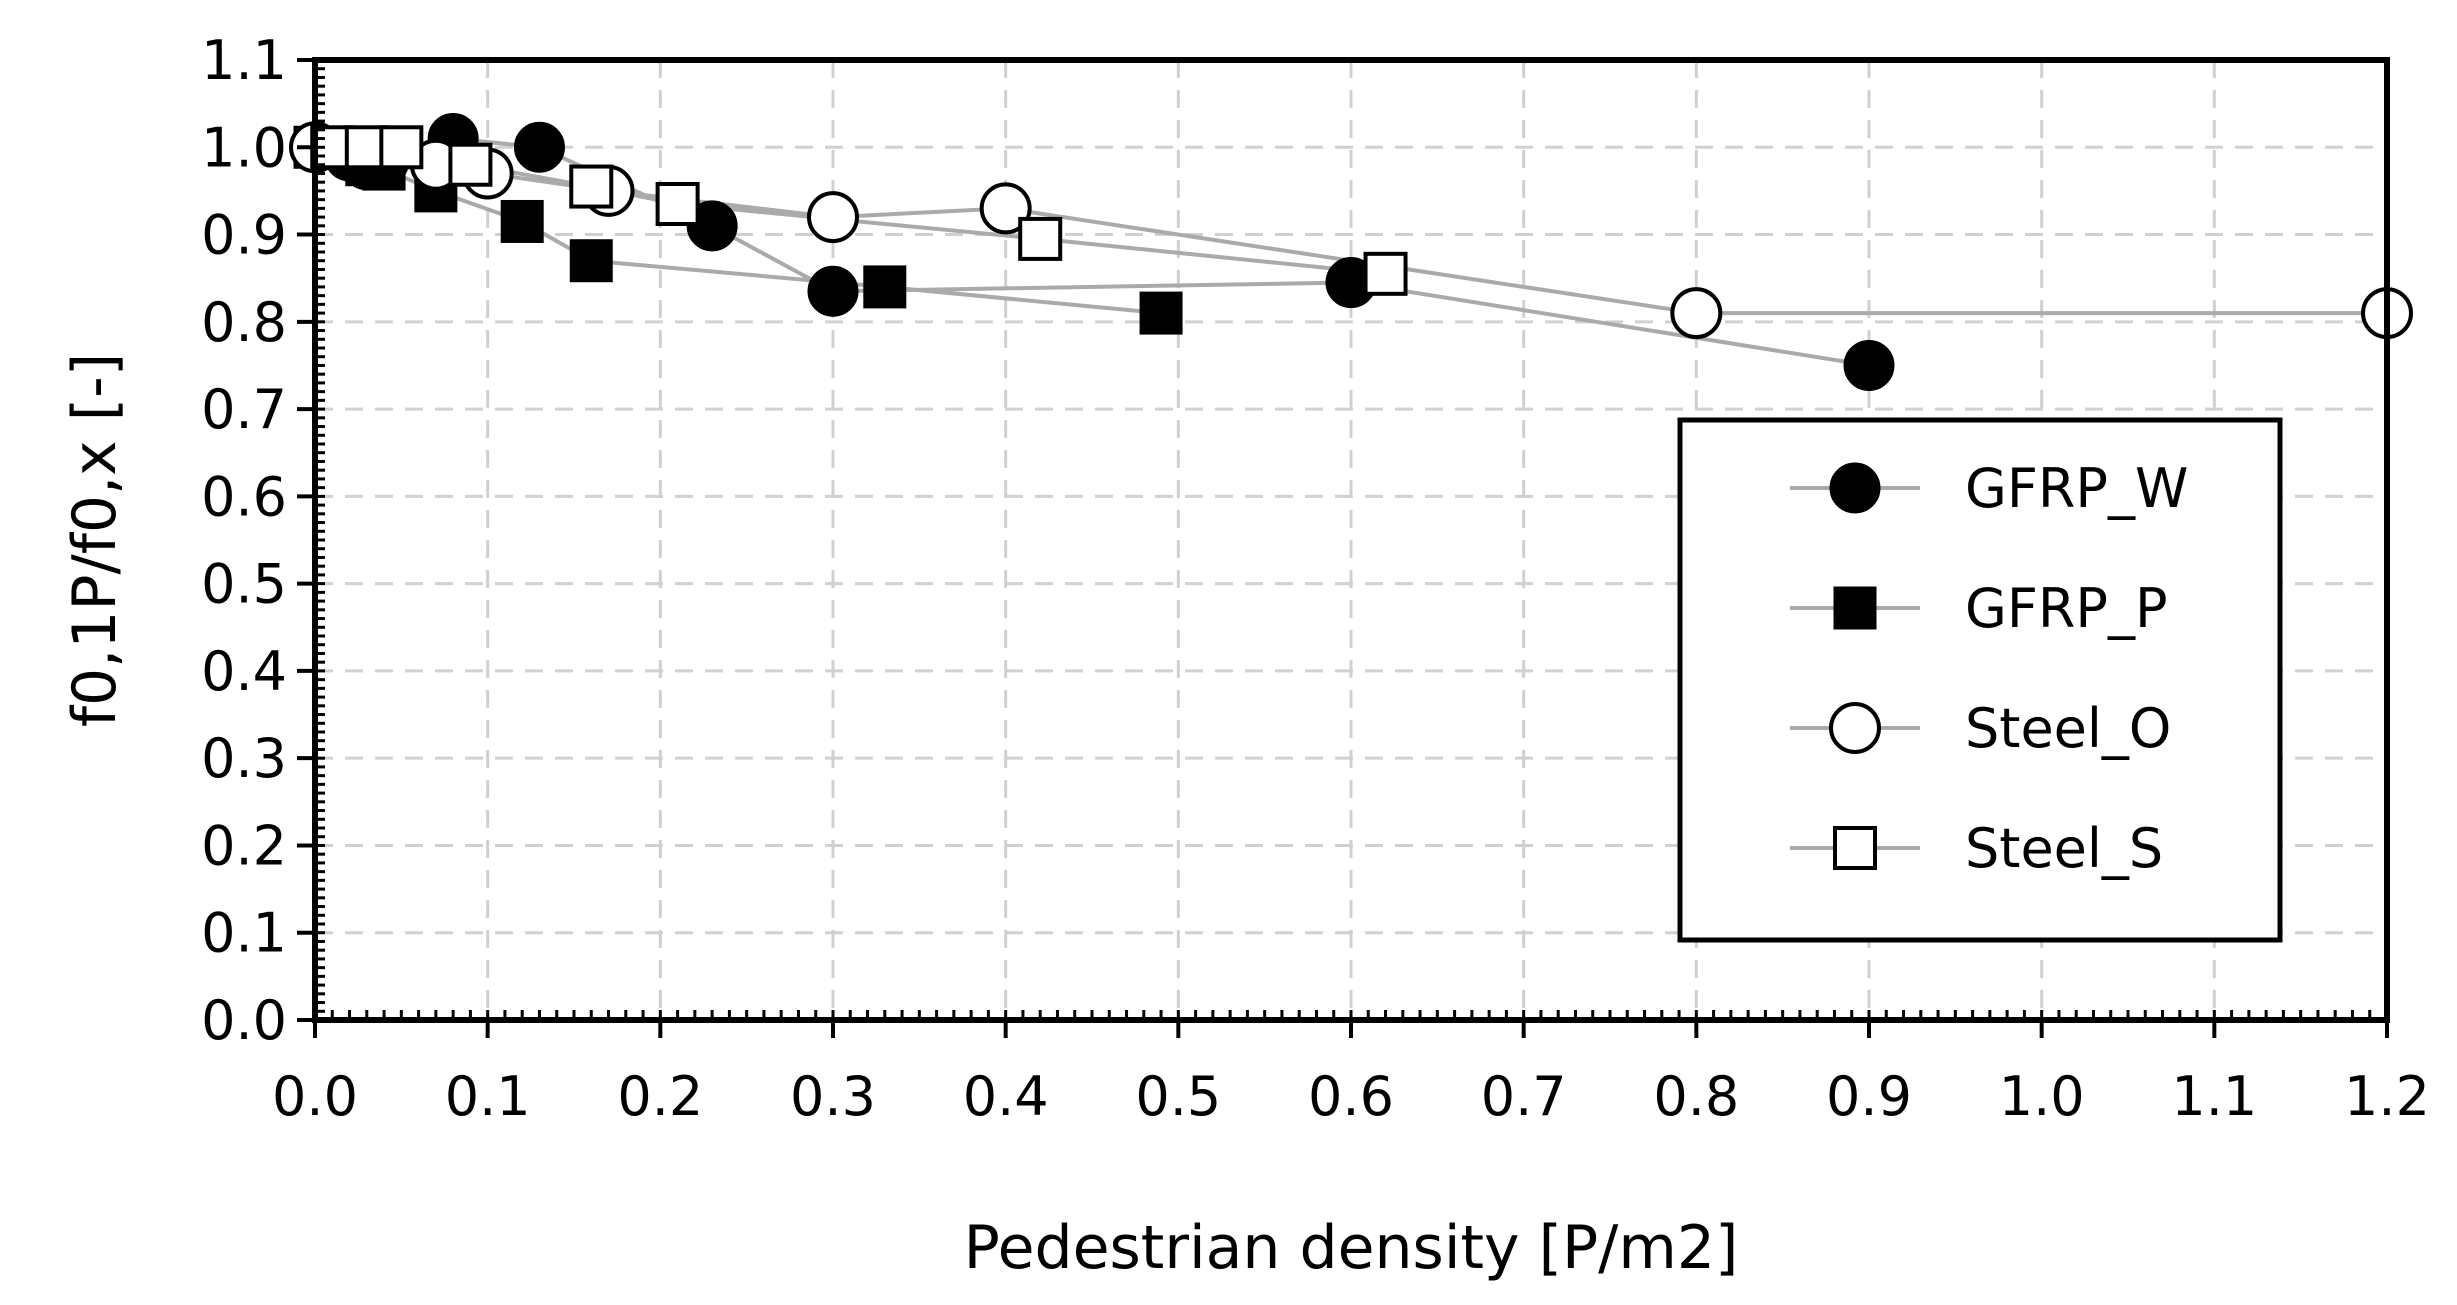 The height and width of the screenshot is (1305, 2457). I want to click on x-tick-label: 0.5, so click(1178, 1096).